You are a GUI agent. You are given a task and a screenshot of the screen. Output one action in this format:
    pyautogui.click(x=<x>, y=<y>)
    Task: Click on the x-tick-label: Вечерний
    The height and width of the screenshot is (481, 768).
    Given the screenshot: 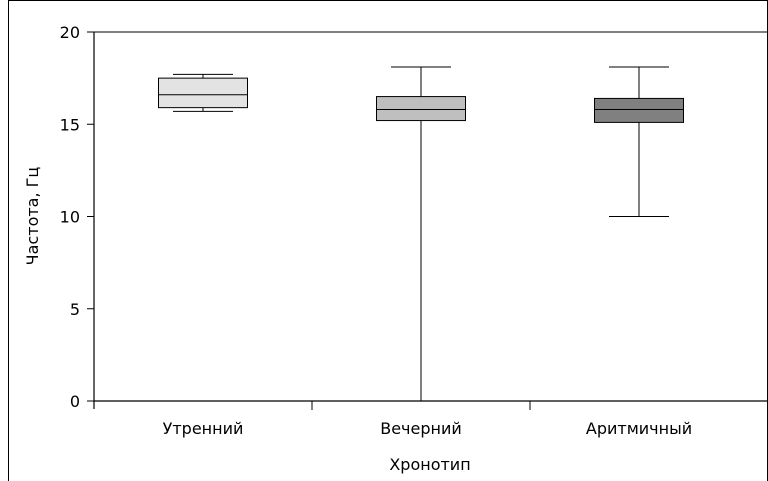 What is the action you would take?
    pyautogui.click(x=421, y=428)
    